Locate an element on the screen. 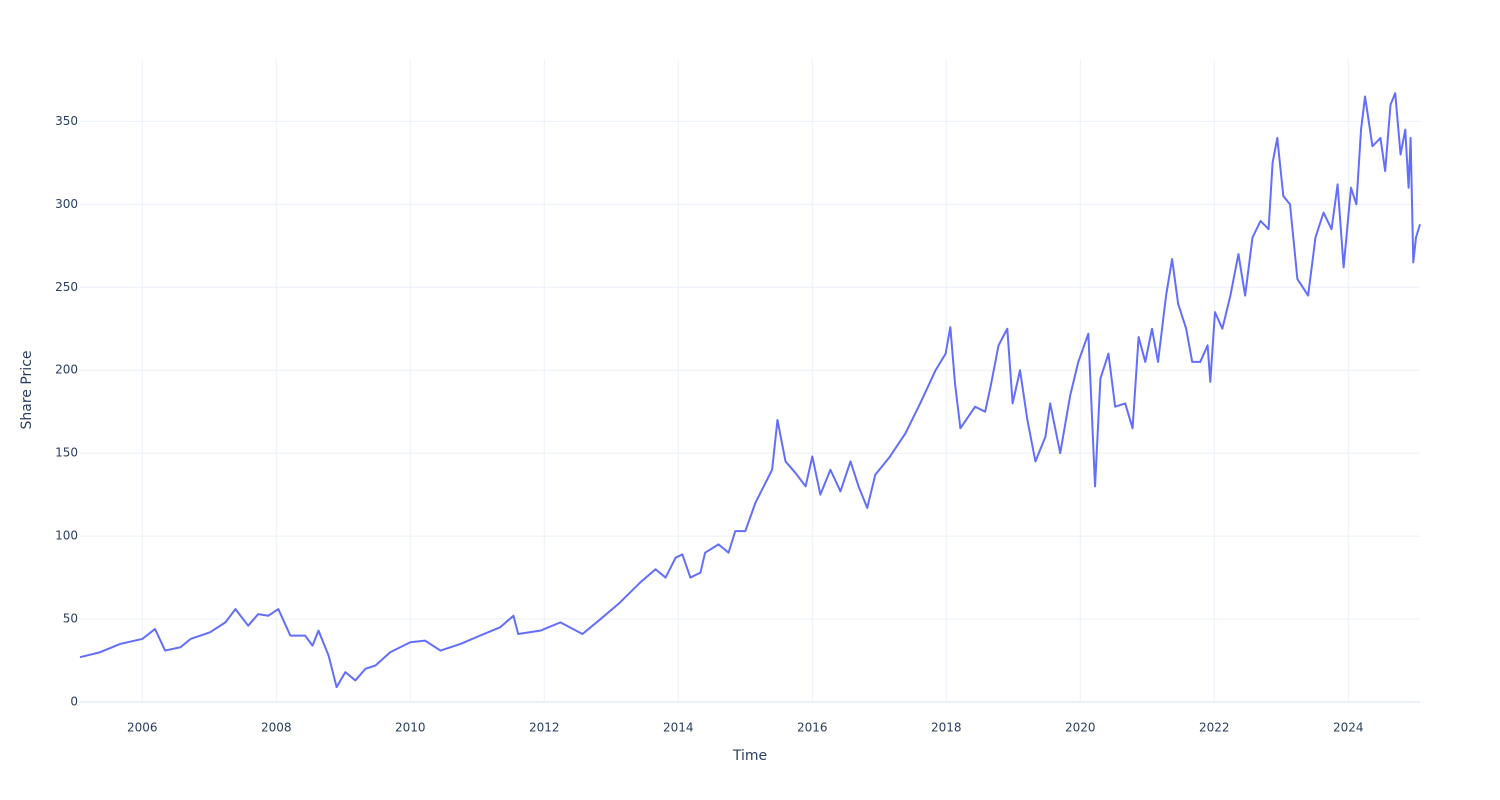 The image size is (1500, 800). x-tick-label: 2008 is located at coordinates (276, 728).